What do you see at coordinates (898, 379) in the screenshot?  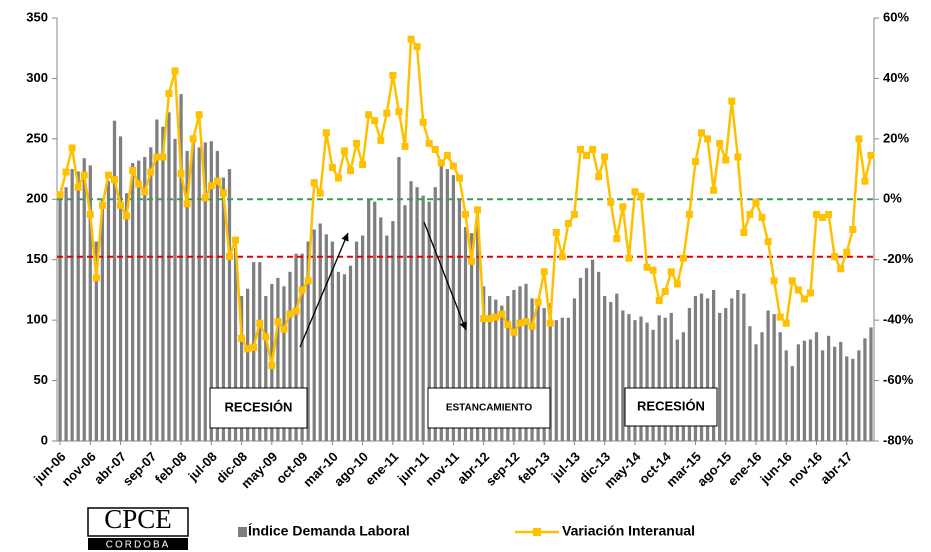 I see `y2-tick-label: -60%` at bounding box center [898, 379].